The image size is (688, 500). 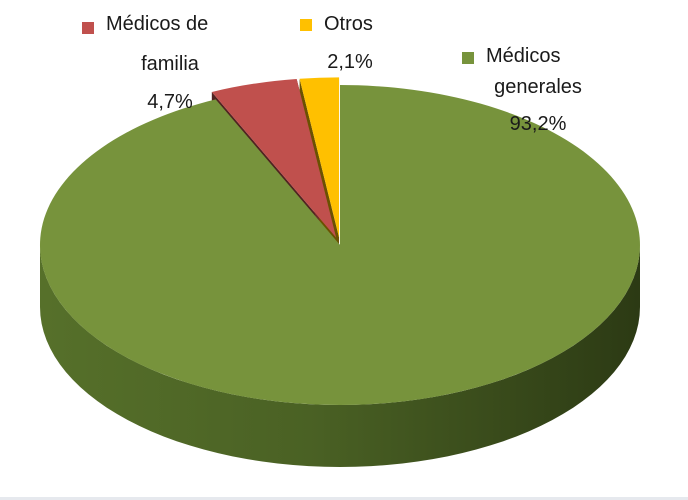 I want to click on data-label-0: Médicos generales 93,2%, so click(x=522, y=90).